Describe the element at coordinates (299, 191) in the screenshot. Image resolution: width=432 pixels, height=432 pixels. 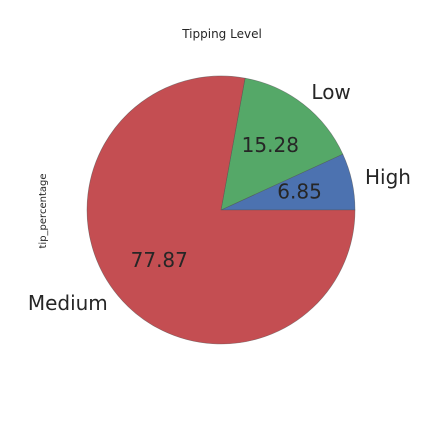
I see `slice-value-high: 6.85` at that location.